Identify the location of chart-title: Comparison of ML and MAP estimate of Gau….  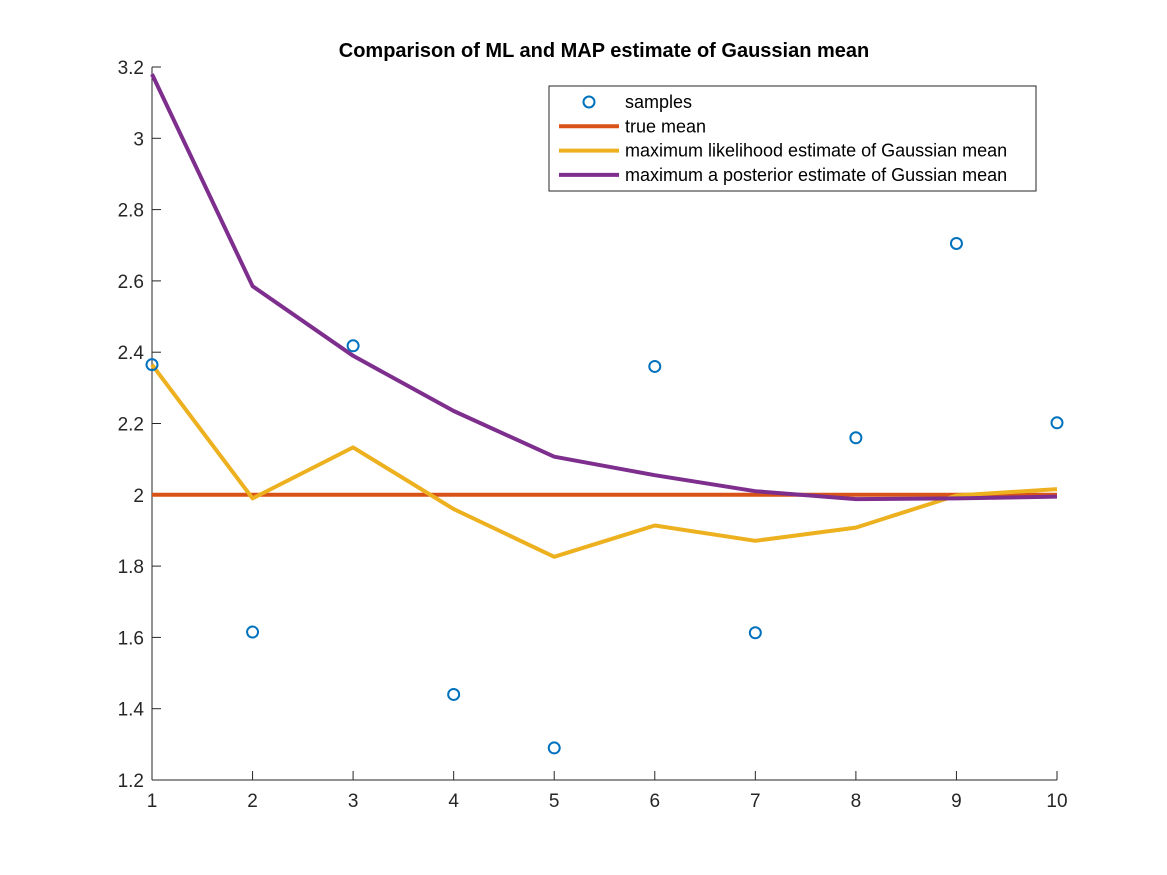
(604, 51).